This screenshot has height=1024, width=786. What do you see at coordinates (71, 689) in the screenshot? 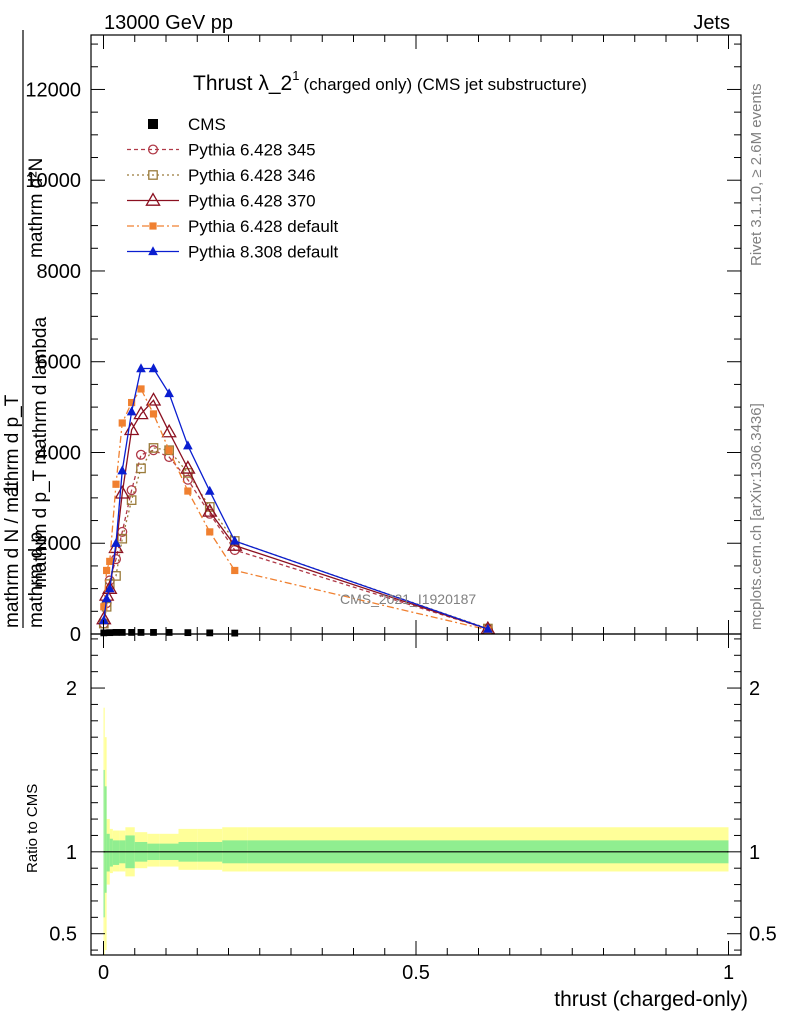
I see `ratio-y-tick-label: 2` at bounding box center [71, 689].